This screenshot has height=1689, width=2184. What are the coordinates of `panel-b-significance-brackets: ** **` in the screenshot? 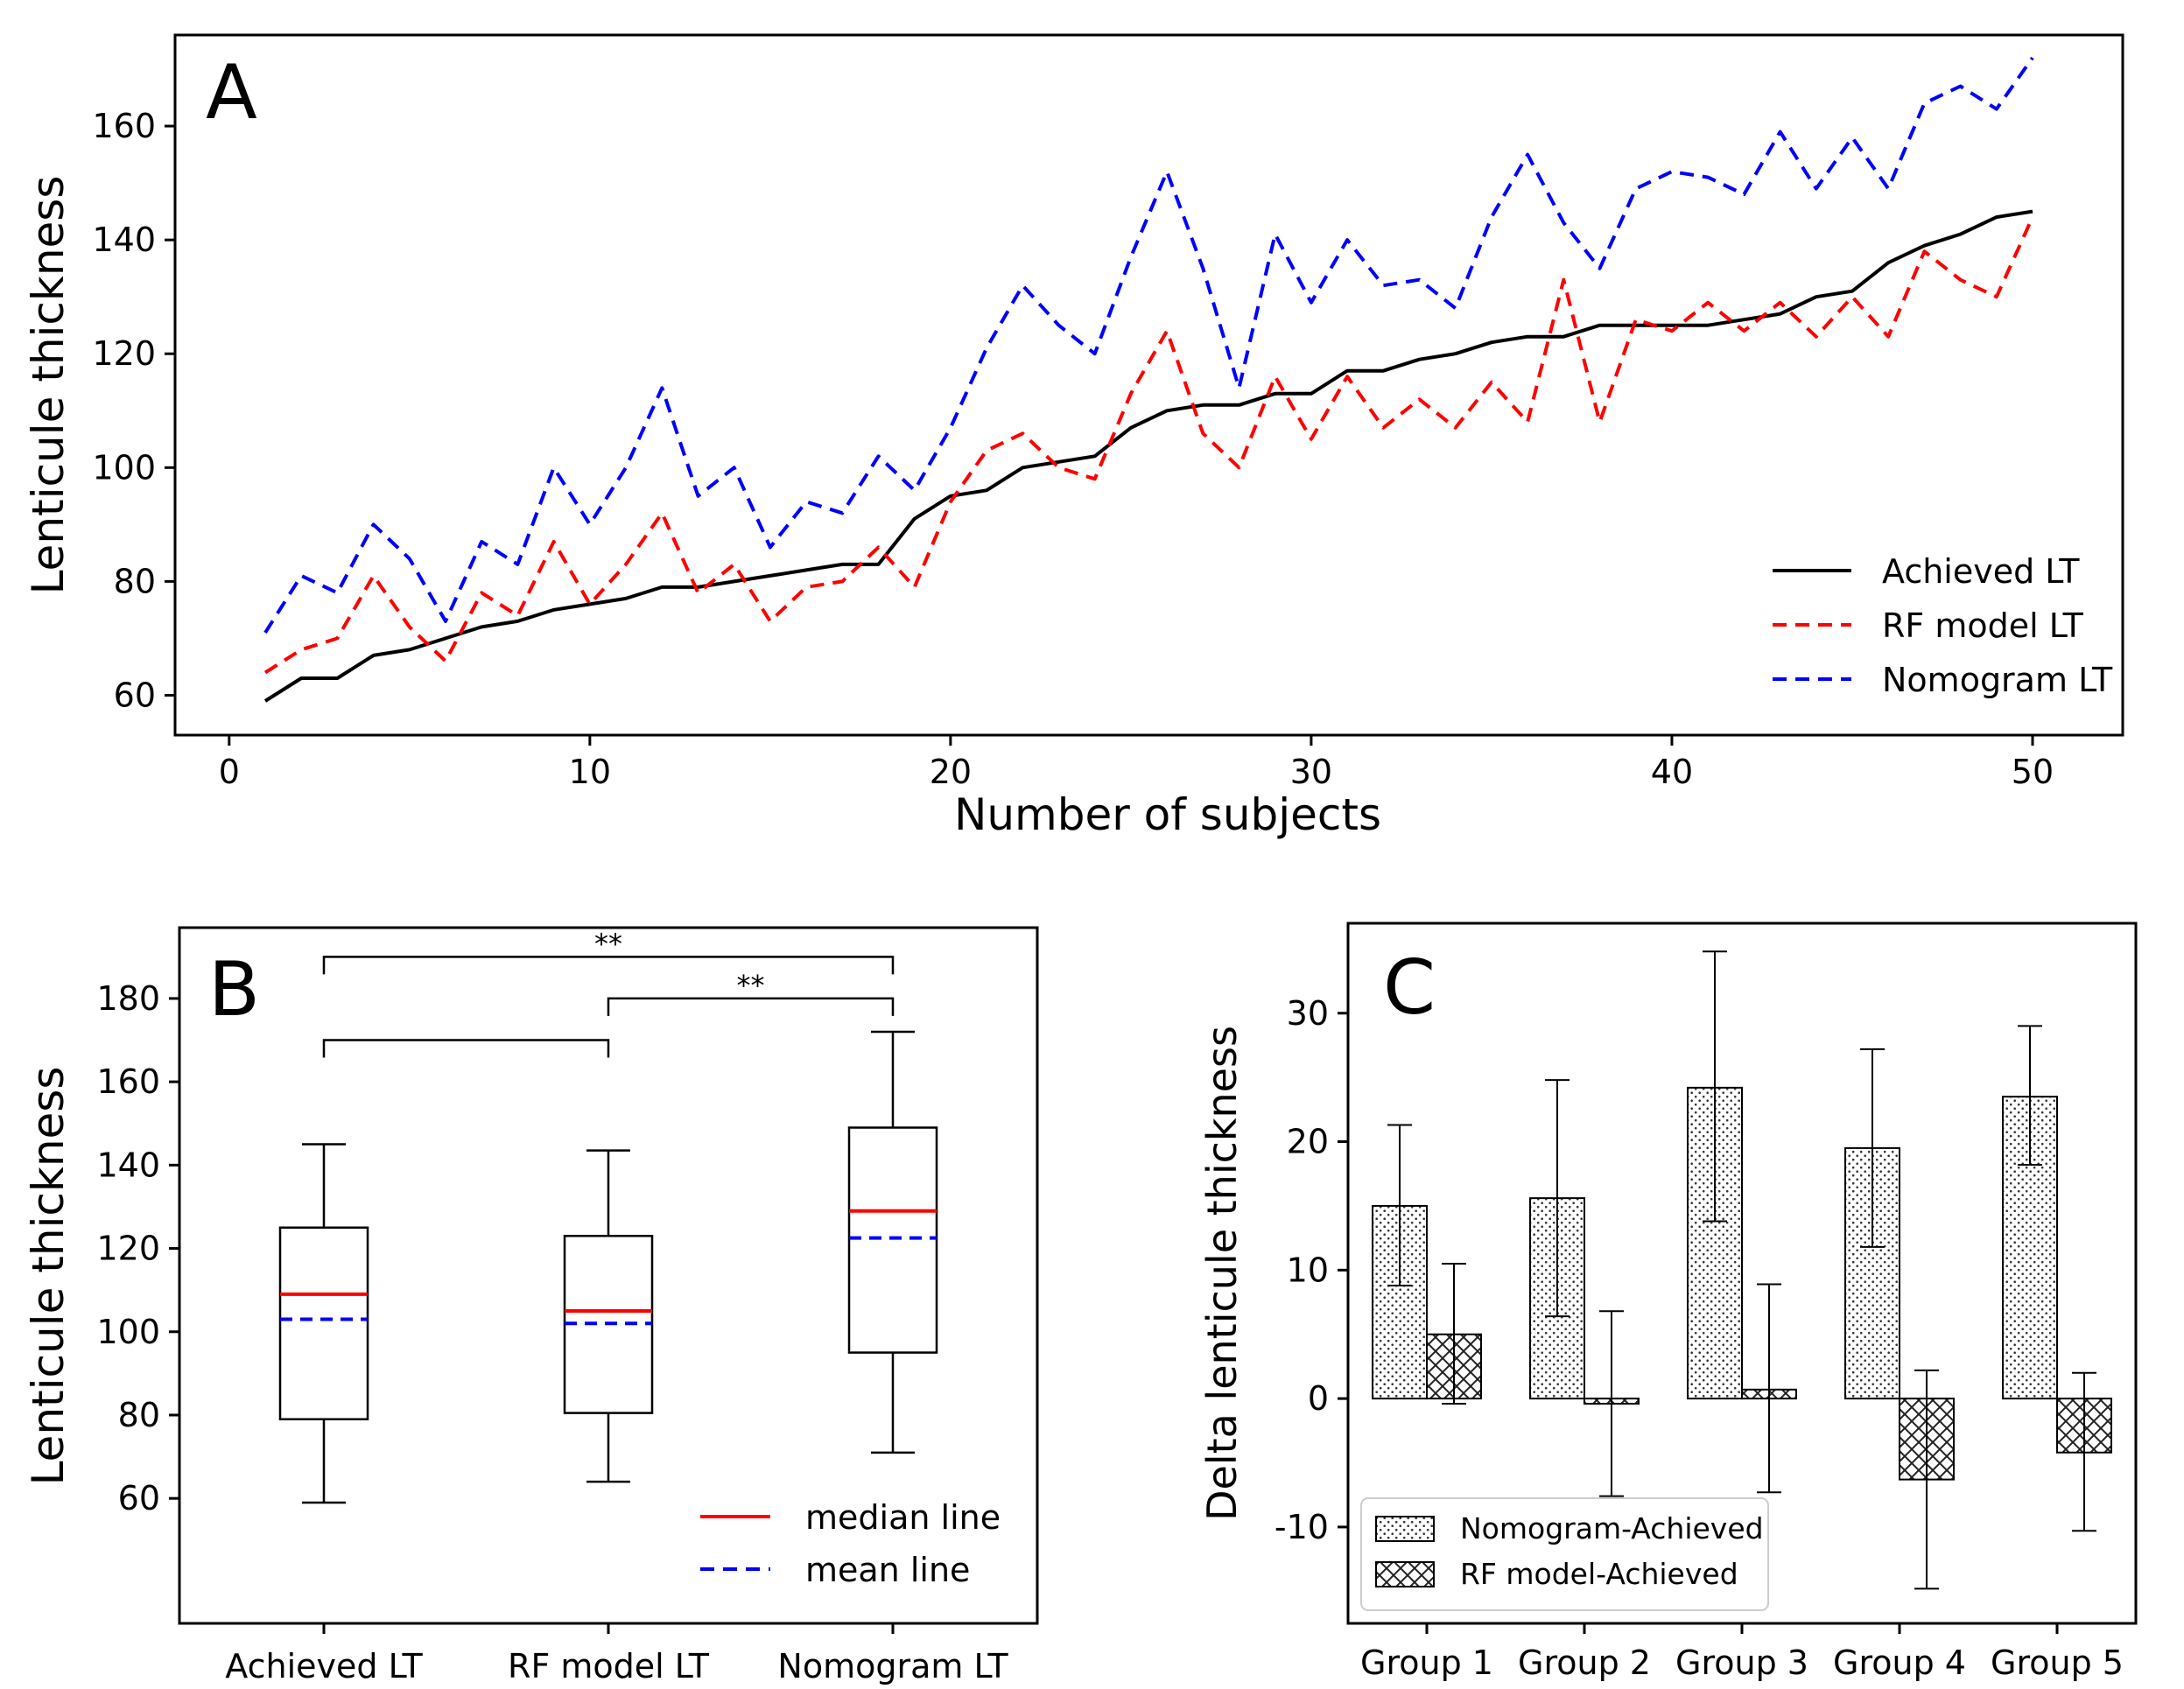 It's located at (608, 993).